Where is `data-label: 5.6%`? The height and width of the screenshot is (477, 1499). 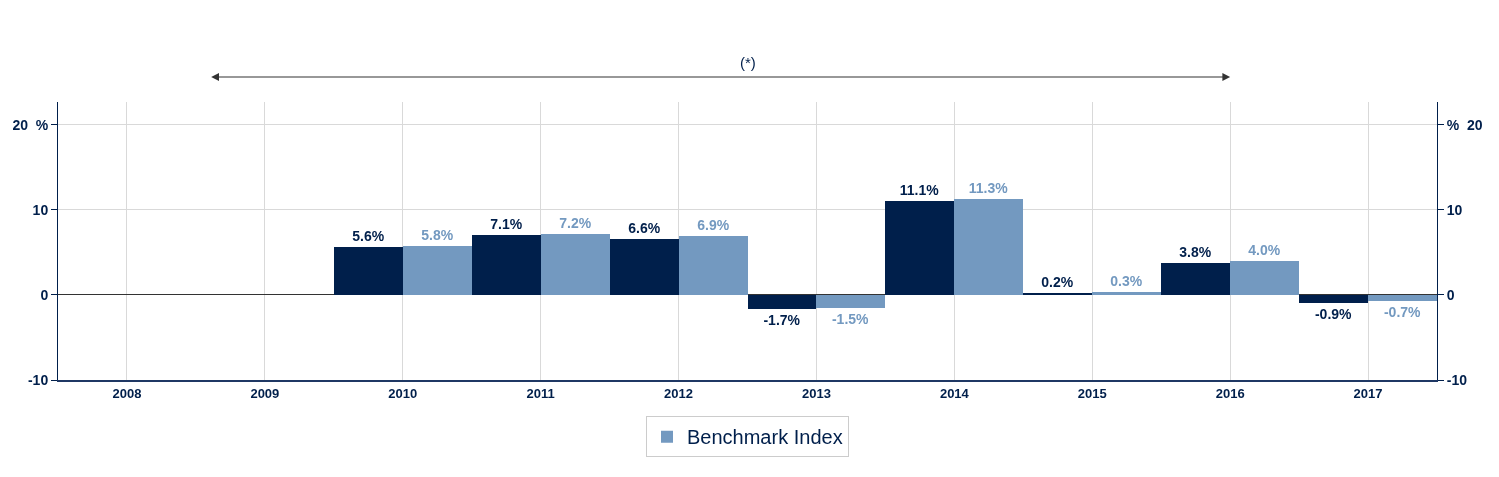 data-label: 5.6% is located at coordinates (368, 236).